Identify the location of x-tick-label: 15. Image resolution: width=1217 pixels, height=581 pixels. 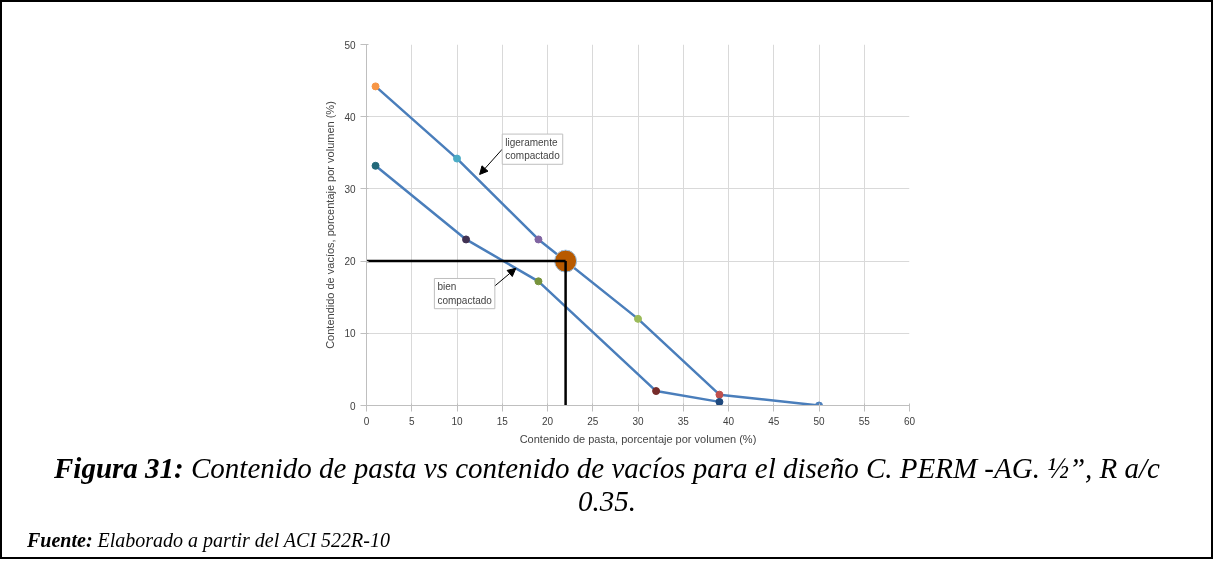
(502, 421).